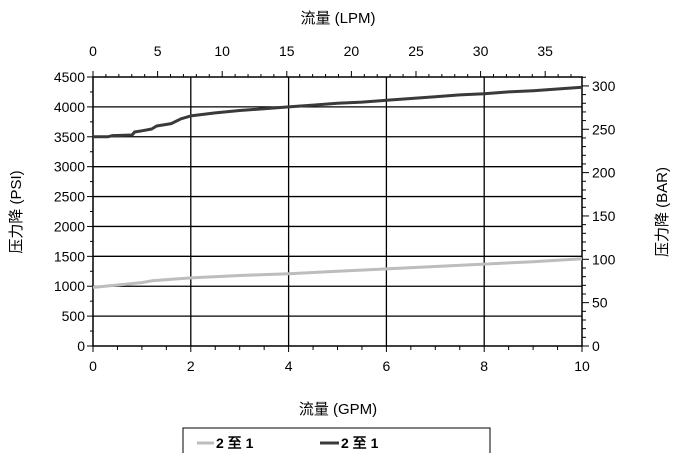  I want to click on y2-tick-label: 300, so click(604, 86).